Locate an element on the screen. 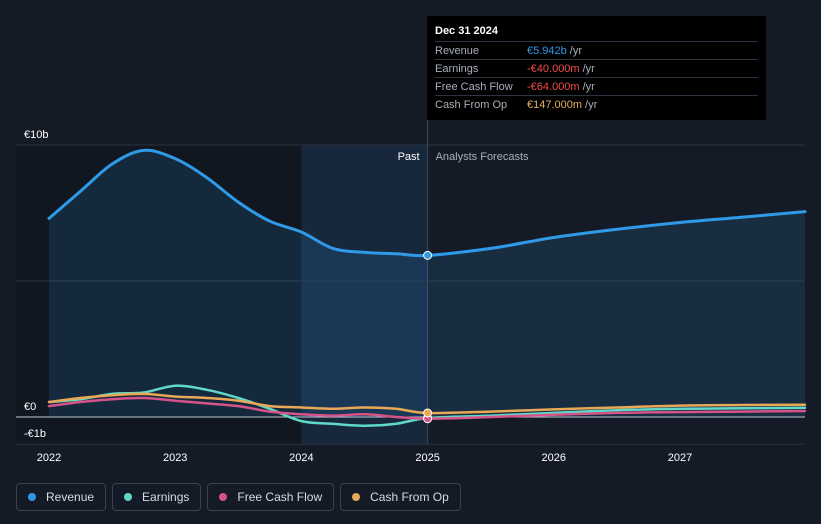  tooltip-row-cash-from-op: Cash From Op €147.000m /yr is located at coordinates (596, 104).